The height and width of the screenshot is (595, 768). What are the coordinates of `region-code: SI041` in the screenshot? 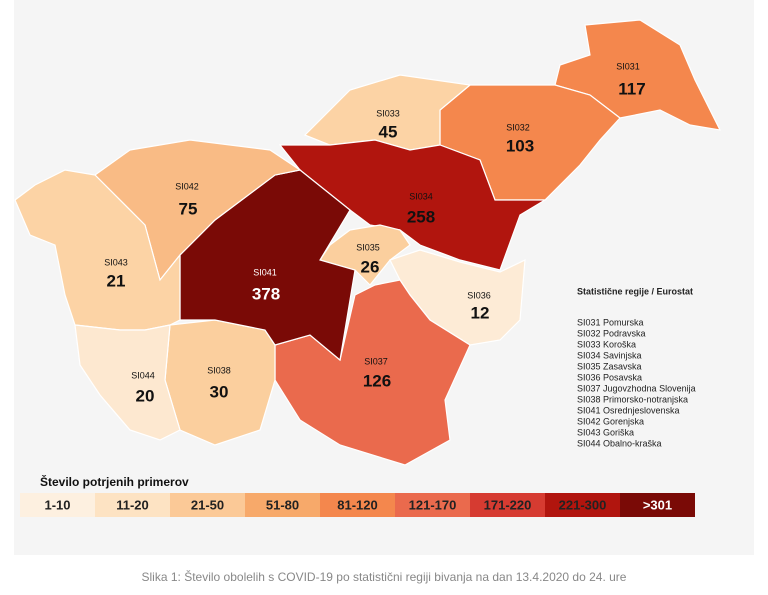 It's located at (265, 272).